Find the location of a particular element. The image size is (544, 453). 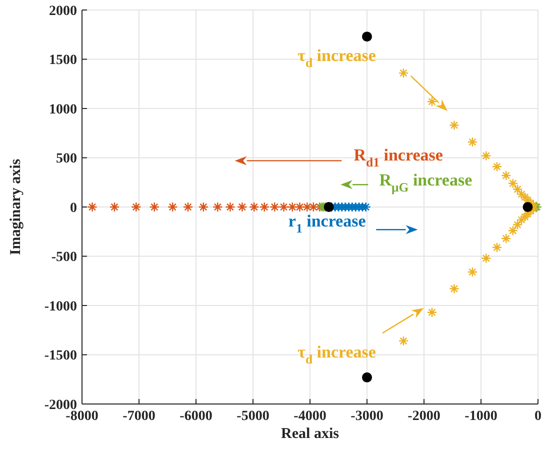

x-tick-label: -4000 is located at coordinates (310, 416).